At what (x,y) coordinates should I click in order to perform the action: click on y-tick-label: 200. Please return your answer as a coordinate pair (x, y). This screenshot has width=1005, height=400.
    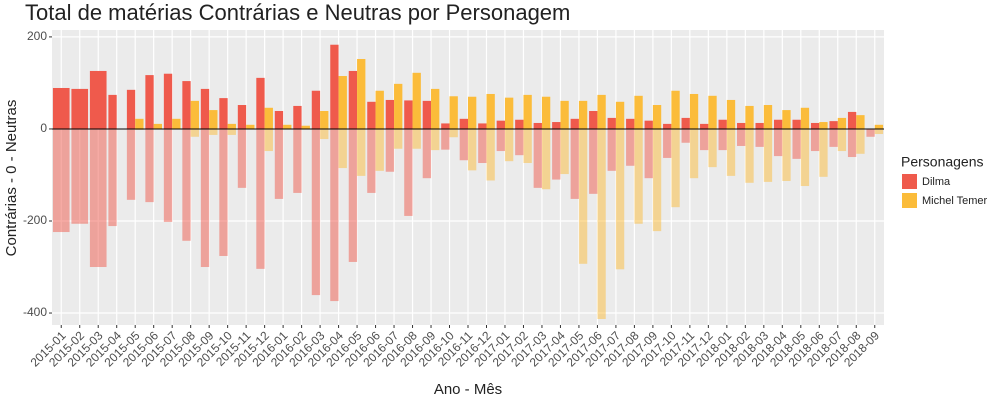
    Looking at the image, I should click on (37, 36).